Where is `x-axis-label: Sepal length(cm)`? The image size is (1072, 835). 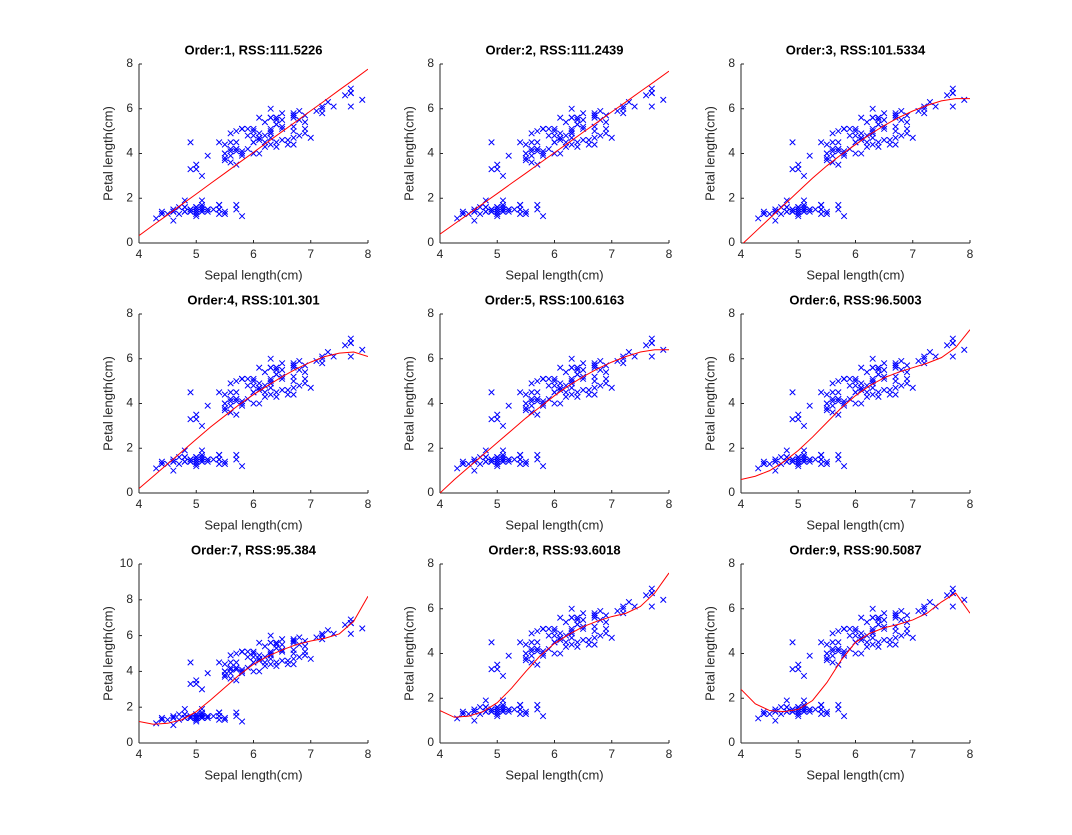 x-axis-label: Sepal length(cm) is located at coordinates (253, 774).